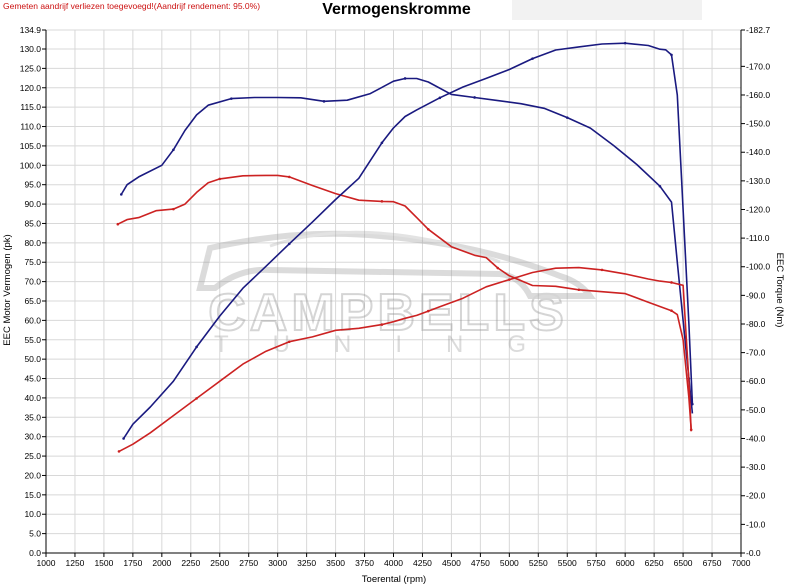 This screenshot has width=793, height=585. Describe the element at coordinates (758, 152) in the screenshot. I see `y-right-tick-label: -140.0` at that location.